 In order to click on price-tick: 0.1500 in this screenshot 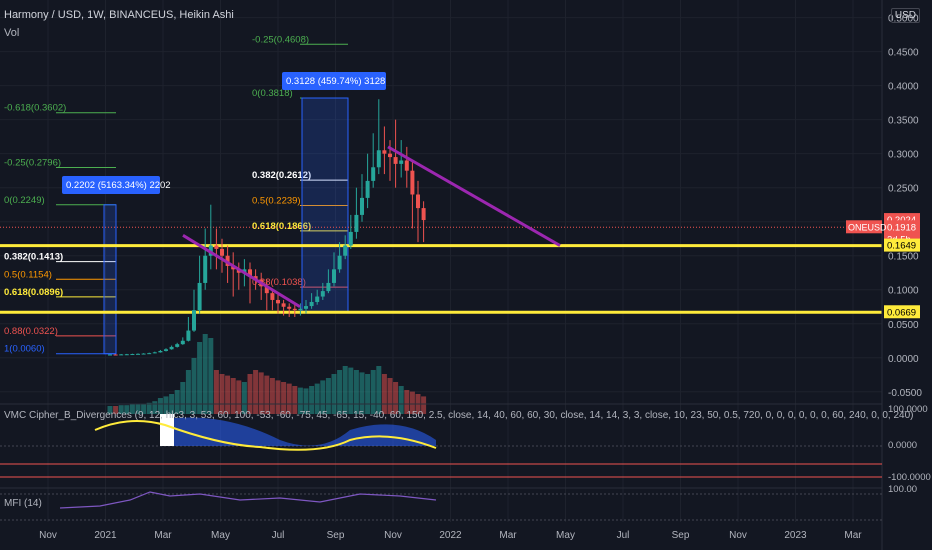, I will do `click(903, 257)`.